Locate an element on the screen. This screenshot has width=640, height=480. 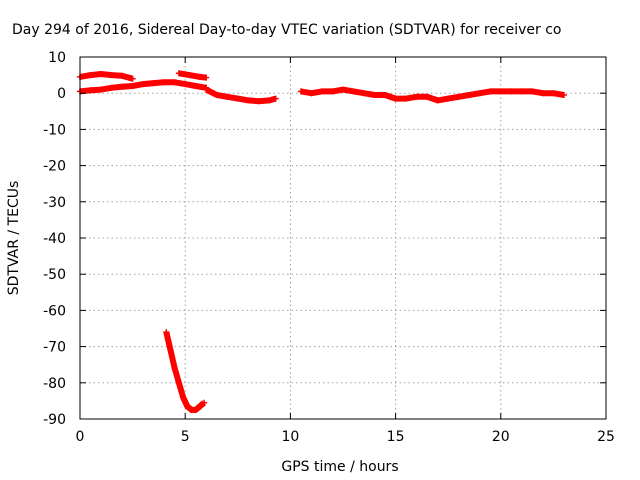
y-tick-label: 10 is located at coordinates (57, 58).